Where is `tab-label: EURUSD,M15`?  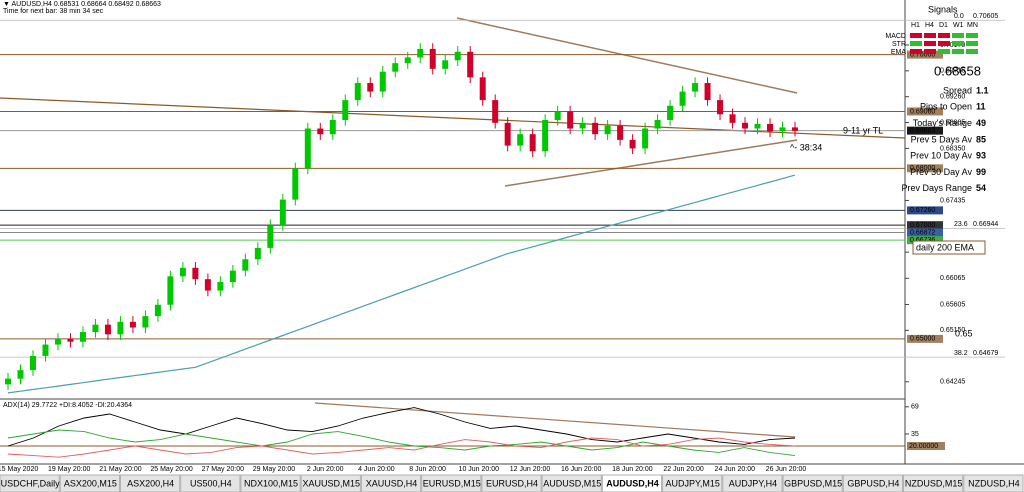 tab-label: EURUSD,M15 is located at coordinates (452, 483).